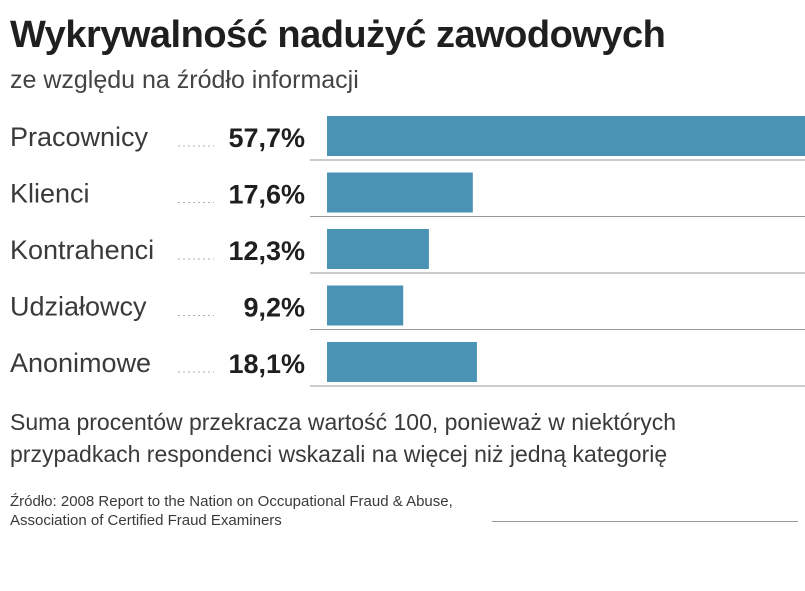  I want to click on source-divider, so click(645, 521).